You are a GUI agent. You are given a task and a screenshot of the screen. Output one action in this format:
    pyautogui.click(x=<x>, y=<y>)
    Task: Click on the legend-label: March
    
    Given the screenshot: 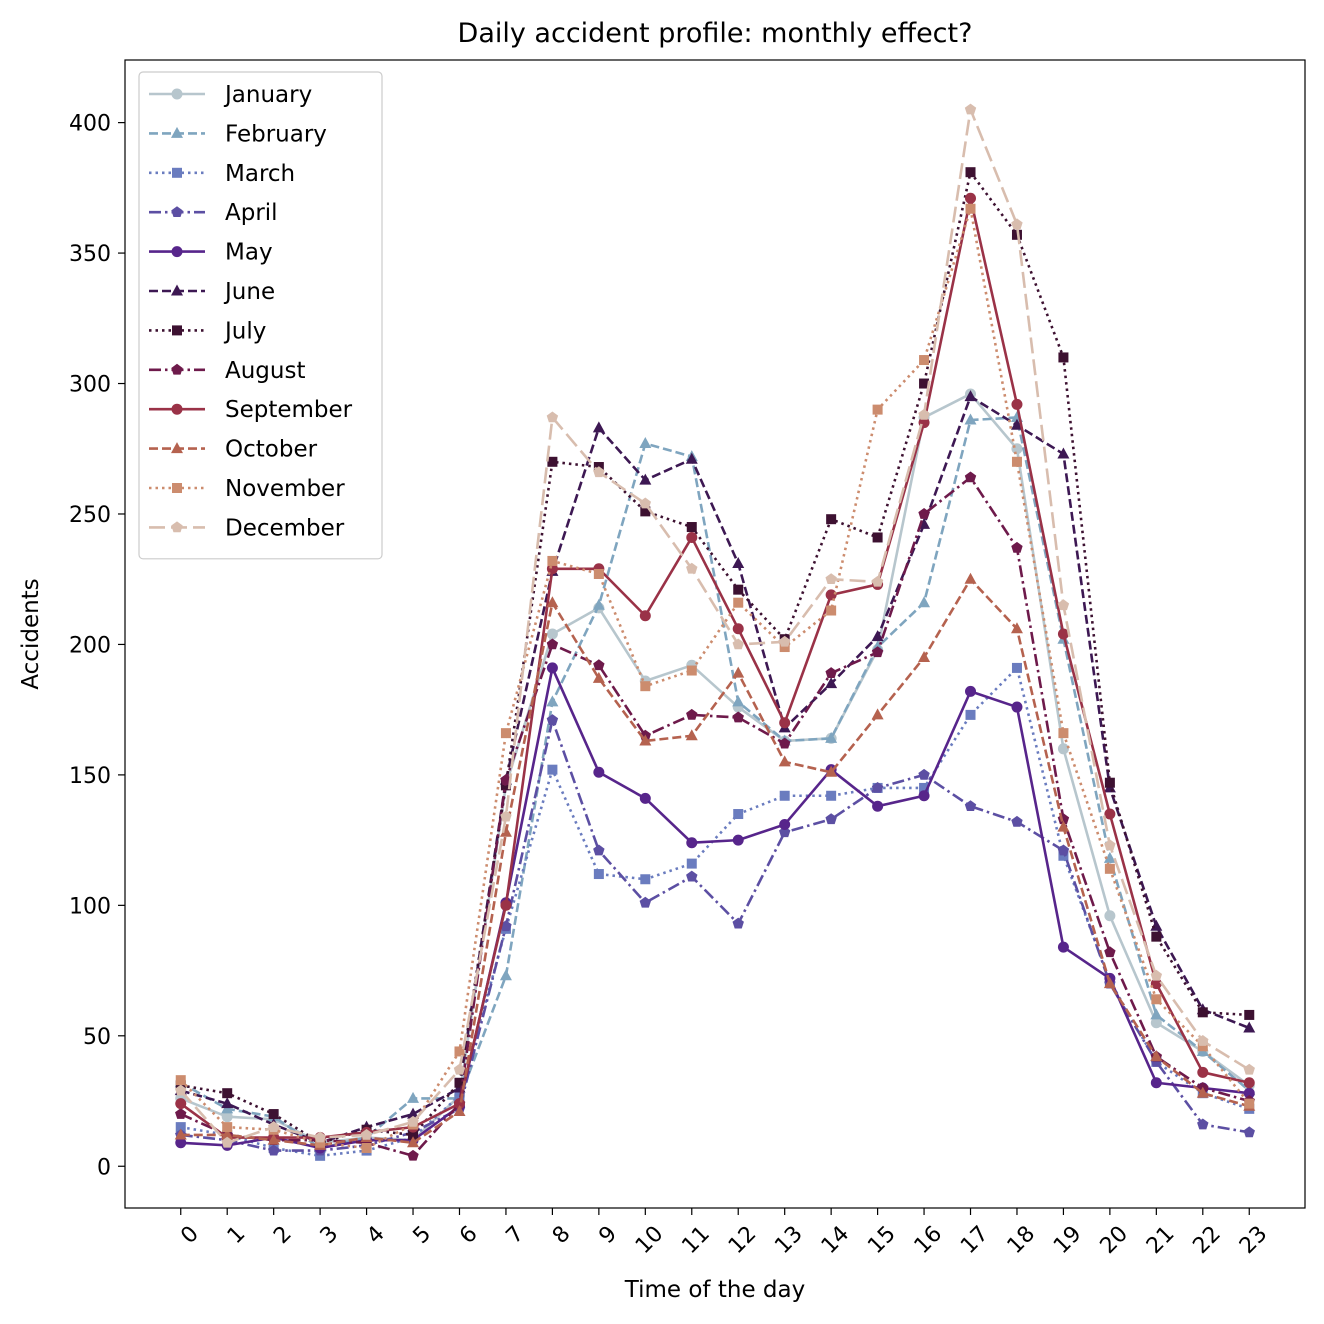 What is the action you would take?
    pyautogui.click(x=260, y=174)
    